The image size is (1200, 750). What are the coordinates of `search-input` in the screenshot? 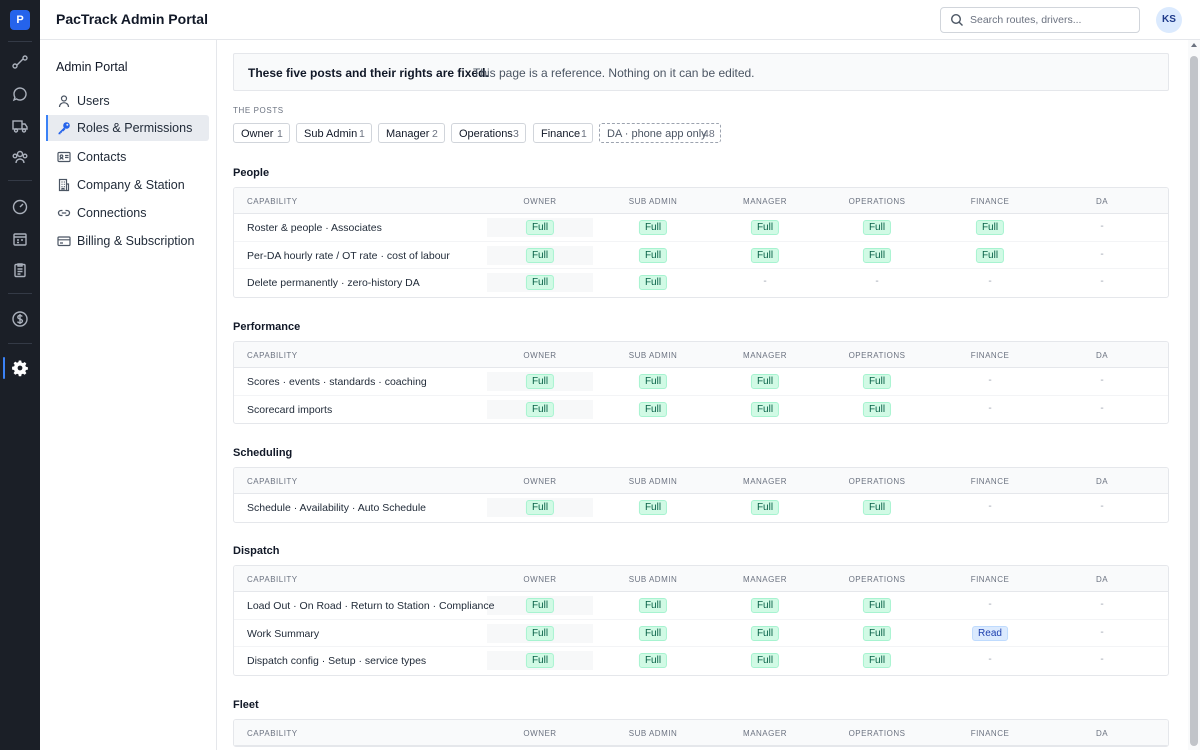 It's located at (1050, 20).